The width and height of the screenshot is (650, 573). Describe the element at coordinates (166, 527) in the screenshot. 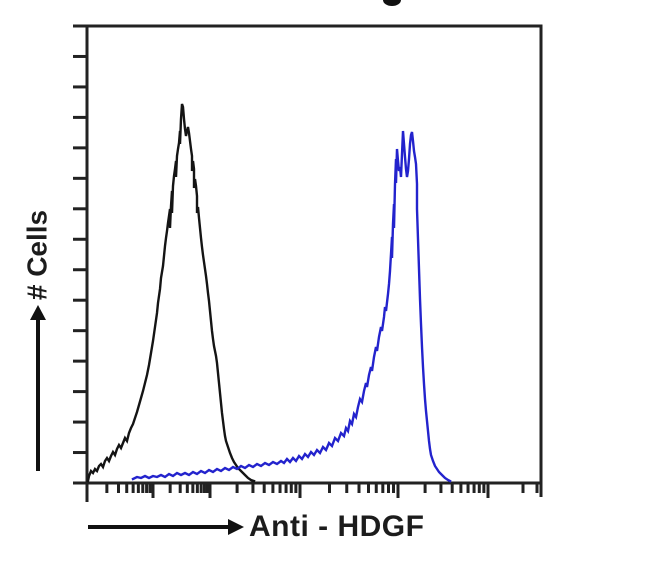

I see `x-axis-arrow` at that location.